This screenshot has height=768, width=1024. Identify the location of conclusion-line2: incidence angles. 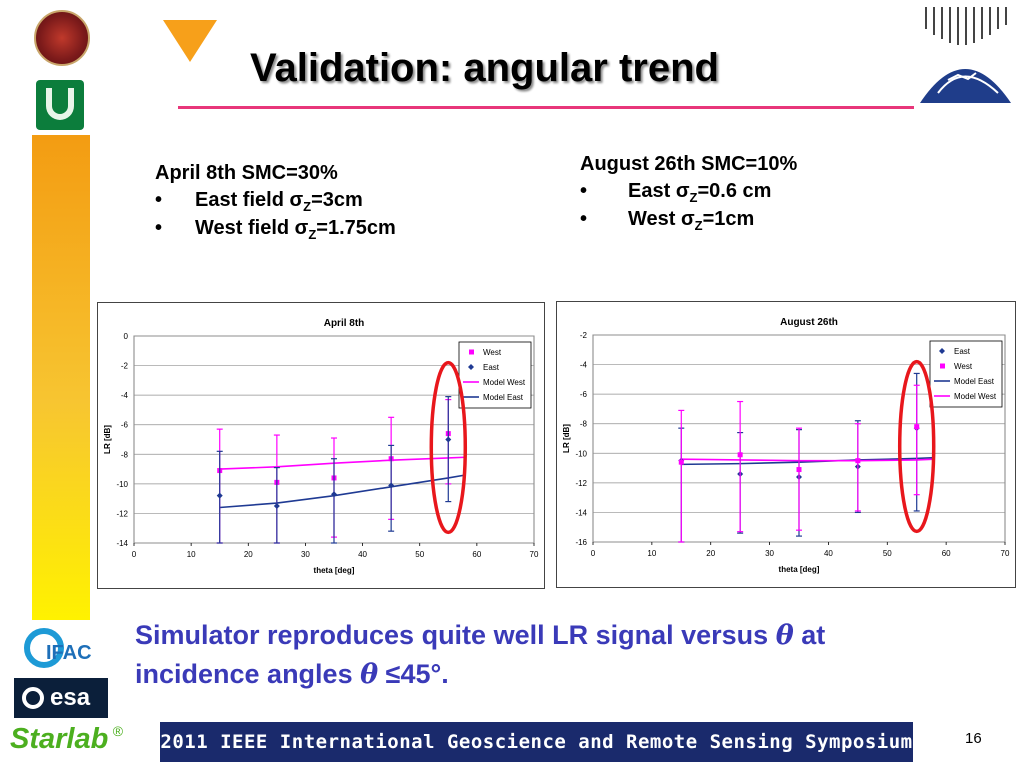
(244, 674).